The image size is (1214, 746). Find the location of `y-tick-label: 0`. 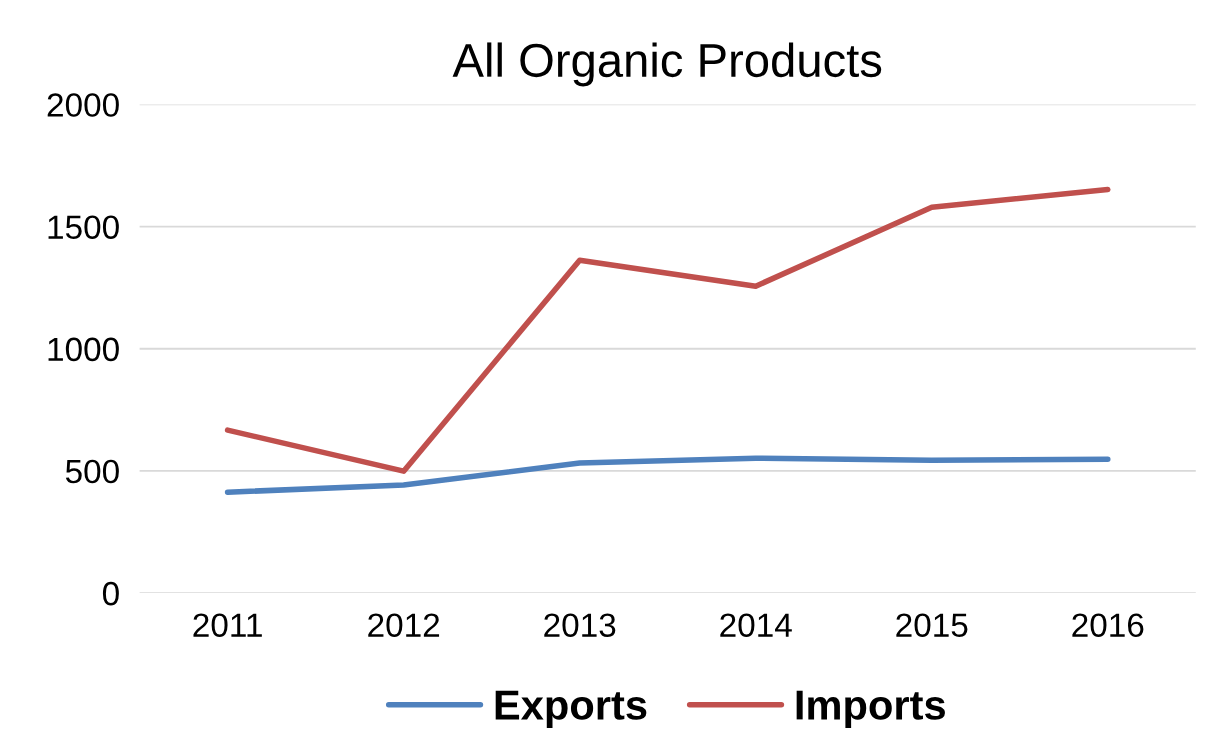

y-tick-label: 0 is located at coordinates (110, 593).